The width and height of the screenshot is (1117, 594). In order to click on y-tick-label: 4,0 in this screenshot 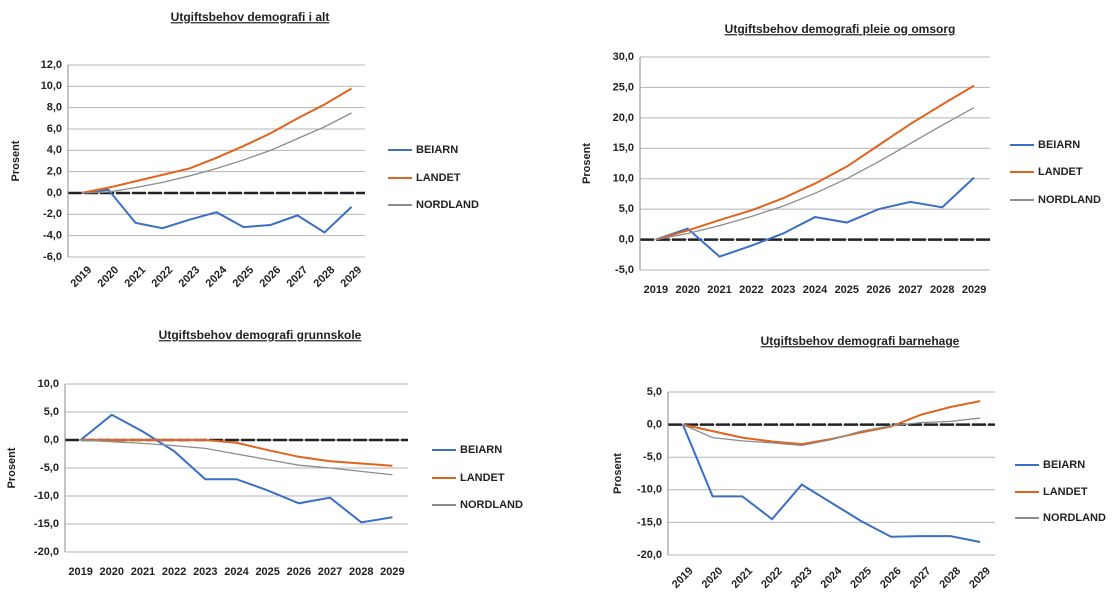, I will do `click(54, 150)`.